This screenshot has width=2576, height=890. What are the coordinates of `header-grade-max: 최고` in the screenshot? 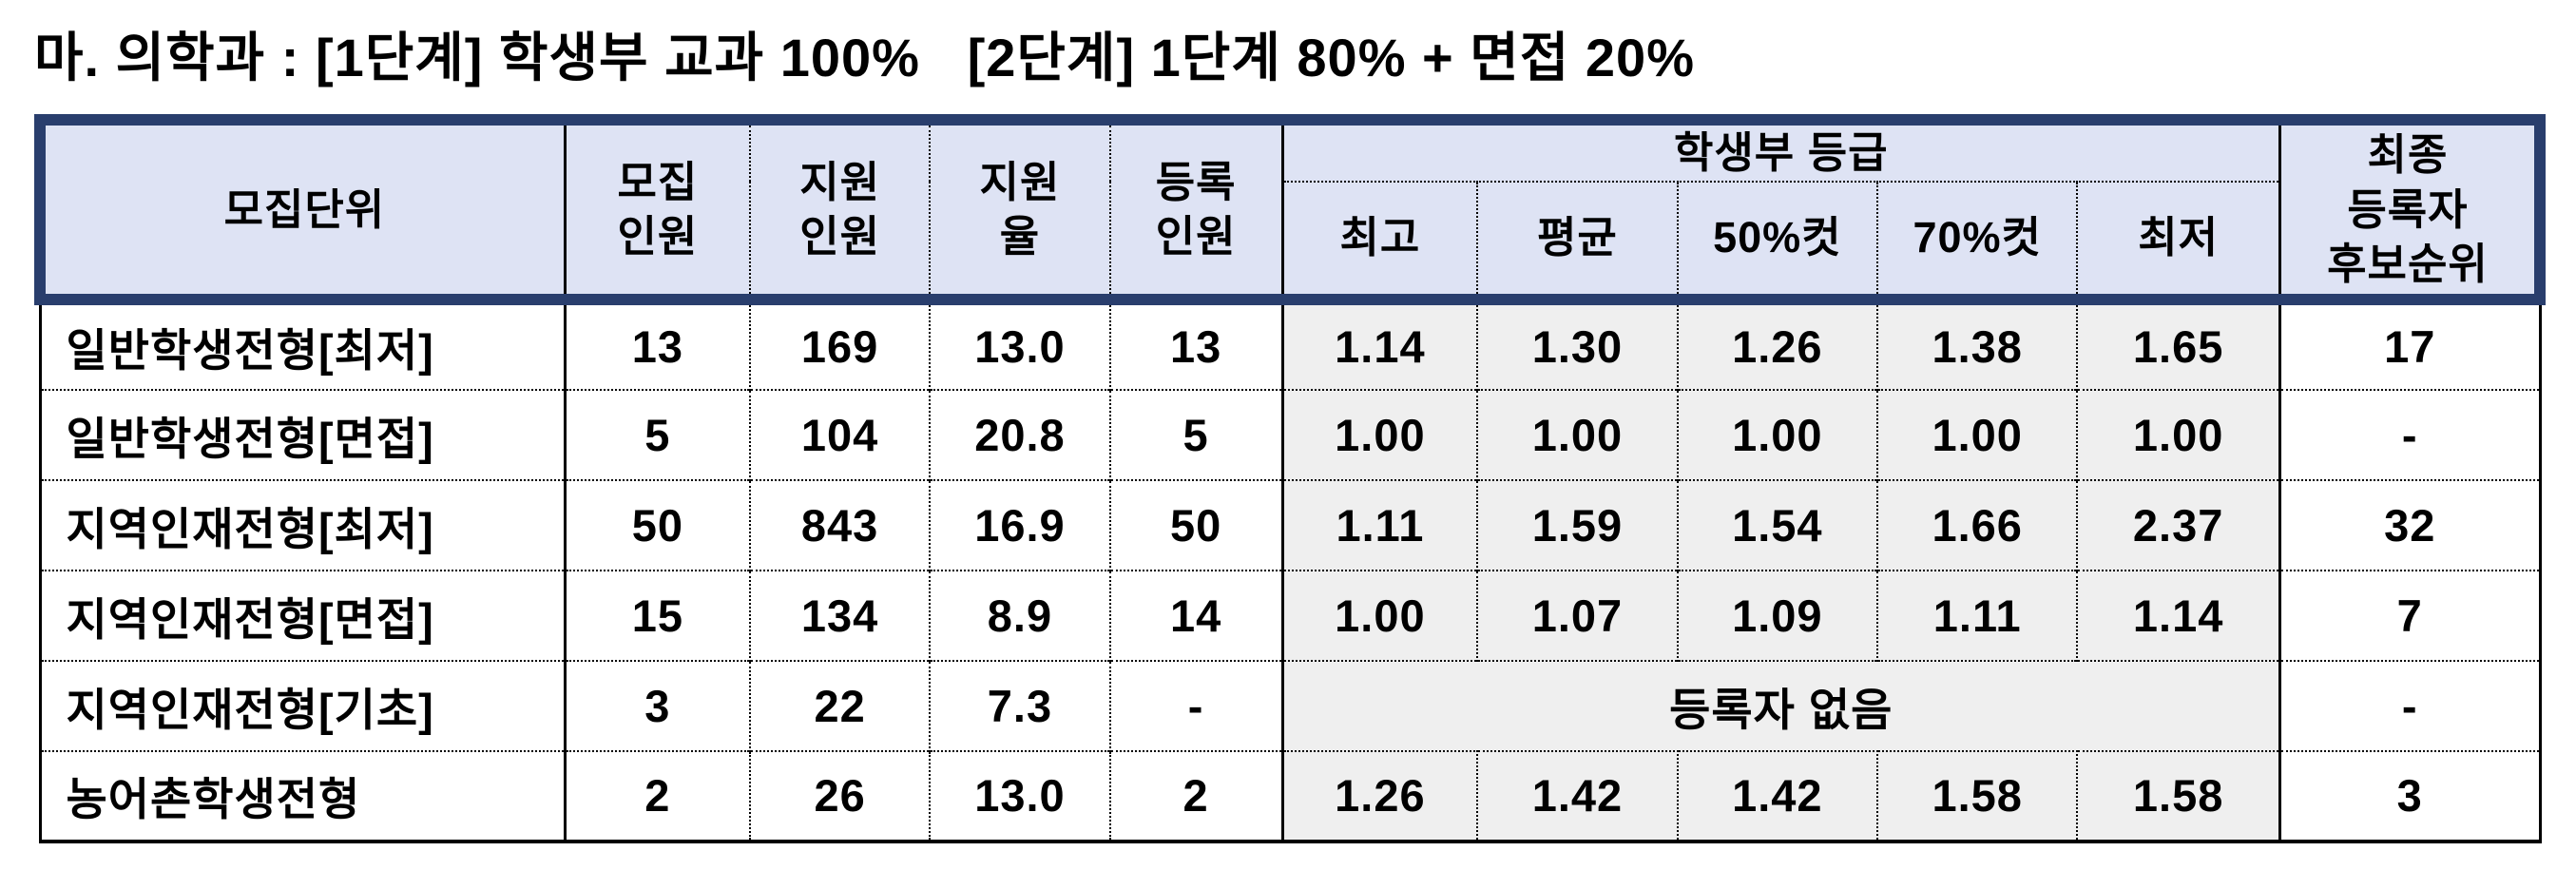 It's located at (1380, 243).